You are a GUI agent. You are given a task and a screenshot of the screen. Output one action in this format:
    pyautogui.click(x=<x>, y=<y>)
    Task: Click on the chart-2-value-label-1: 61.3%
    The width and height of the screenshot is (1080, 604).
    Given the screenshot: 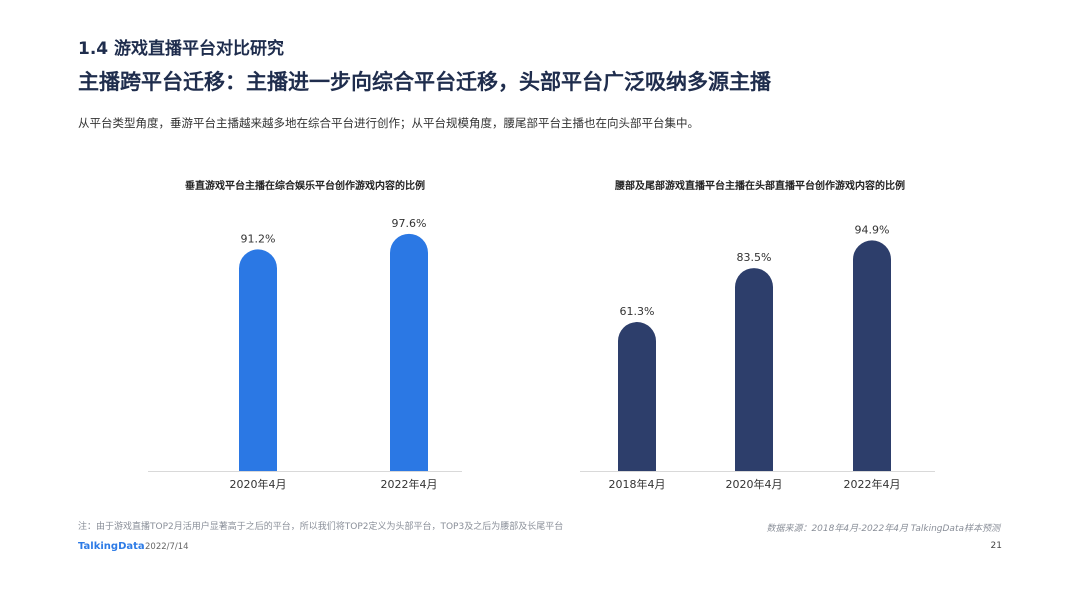 What is the action you would take?
    pyautogui.click(x=637, y=311)
    